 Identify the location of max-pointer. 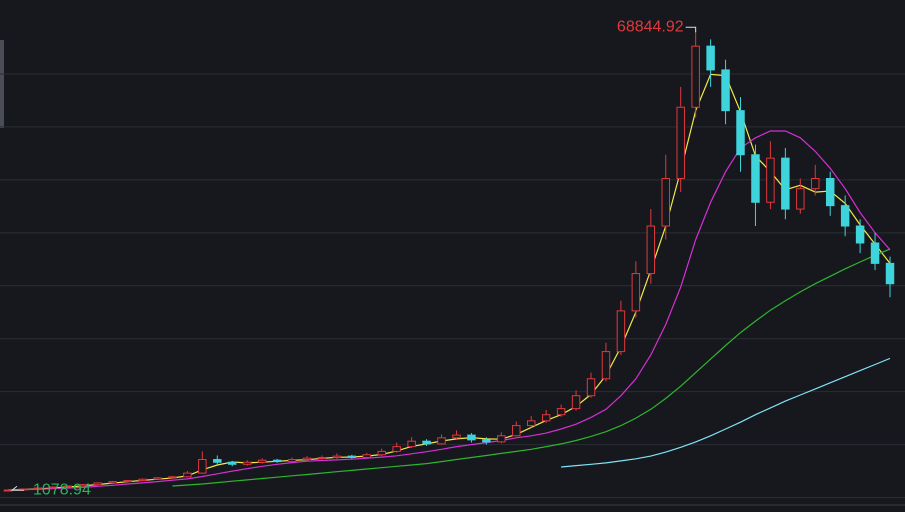
(691, 29).